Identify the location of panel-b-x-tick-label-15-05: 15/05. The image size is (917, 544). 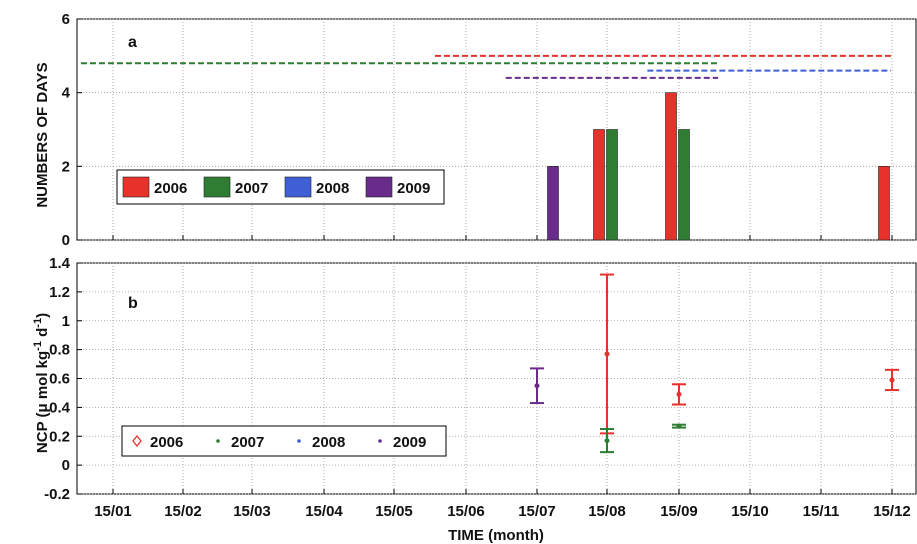
(394, 511).